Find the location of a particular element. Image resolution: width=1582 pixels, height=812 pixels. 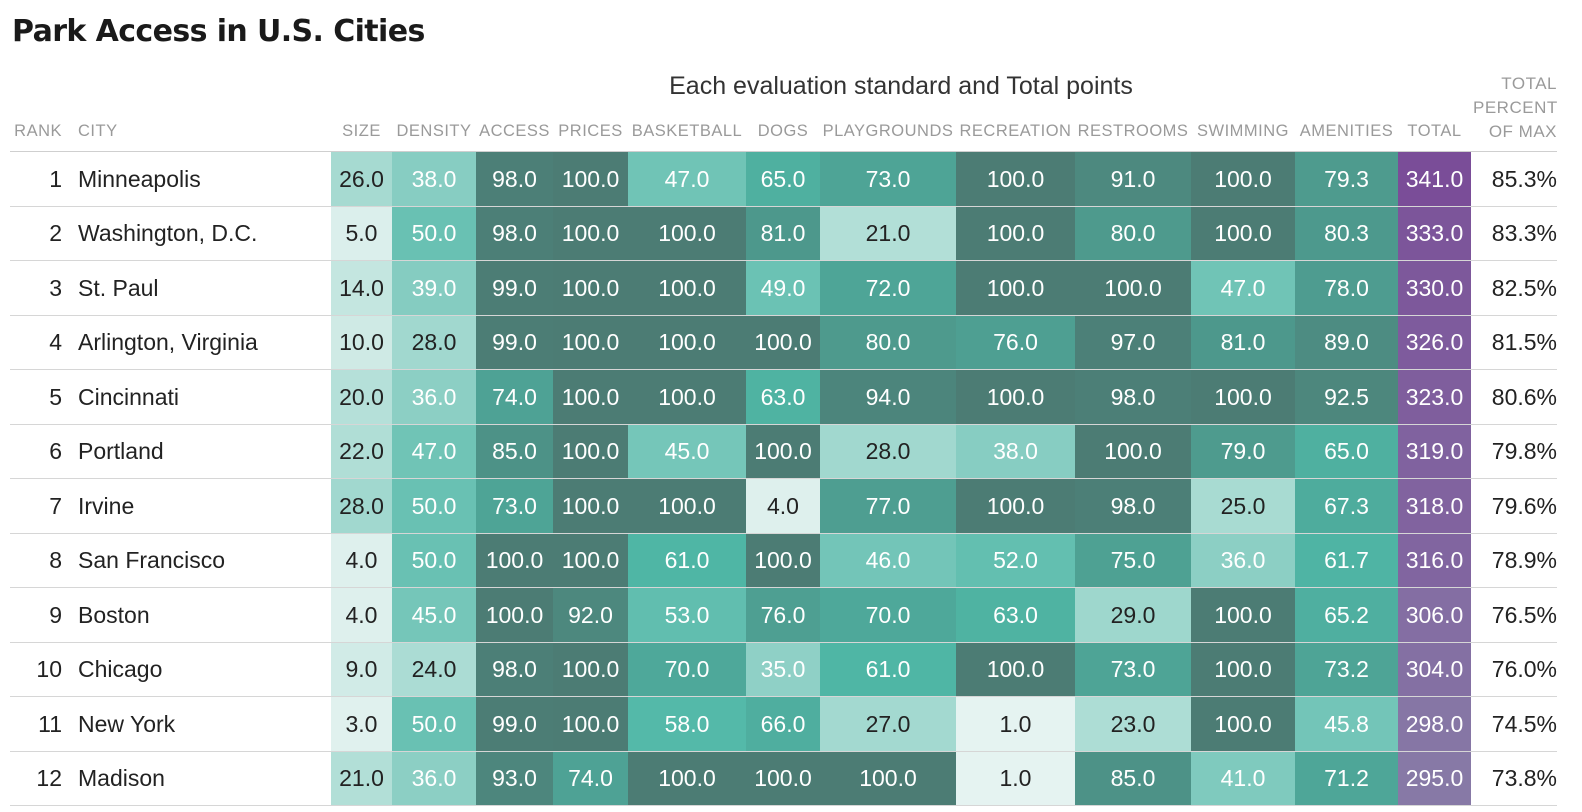

prices-cell: 92.0 is located at coordinates (590, 615).